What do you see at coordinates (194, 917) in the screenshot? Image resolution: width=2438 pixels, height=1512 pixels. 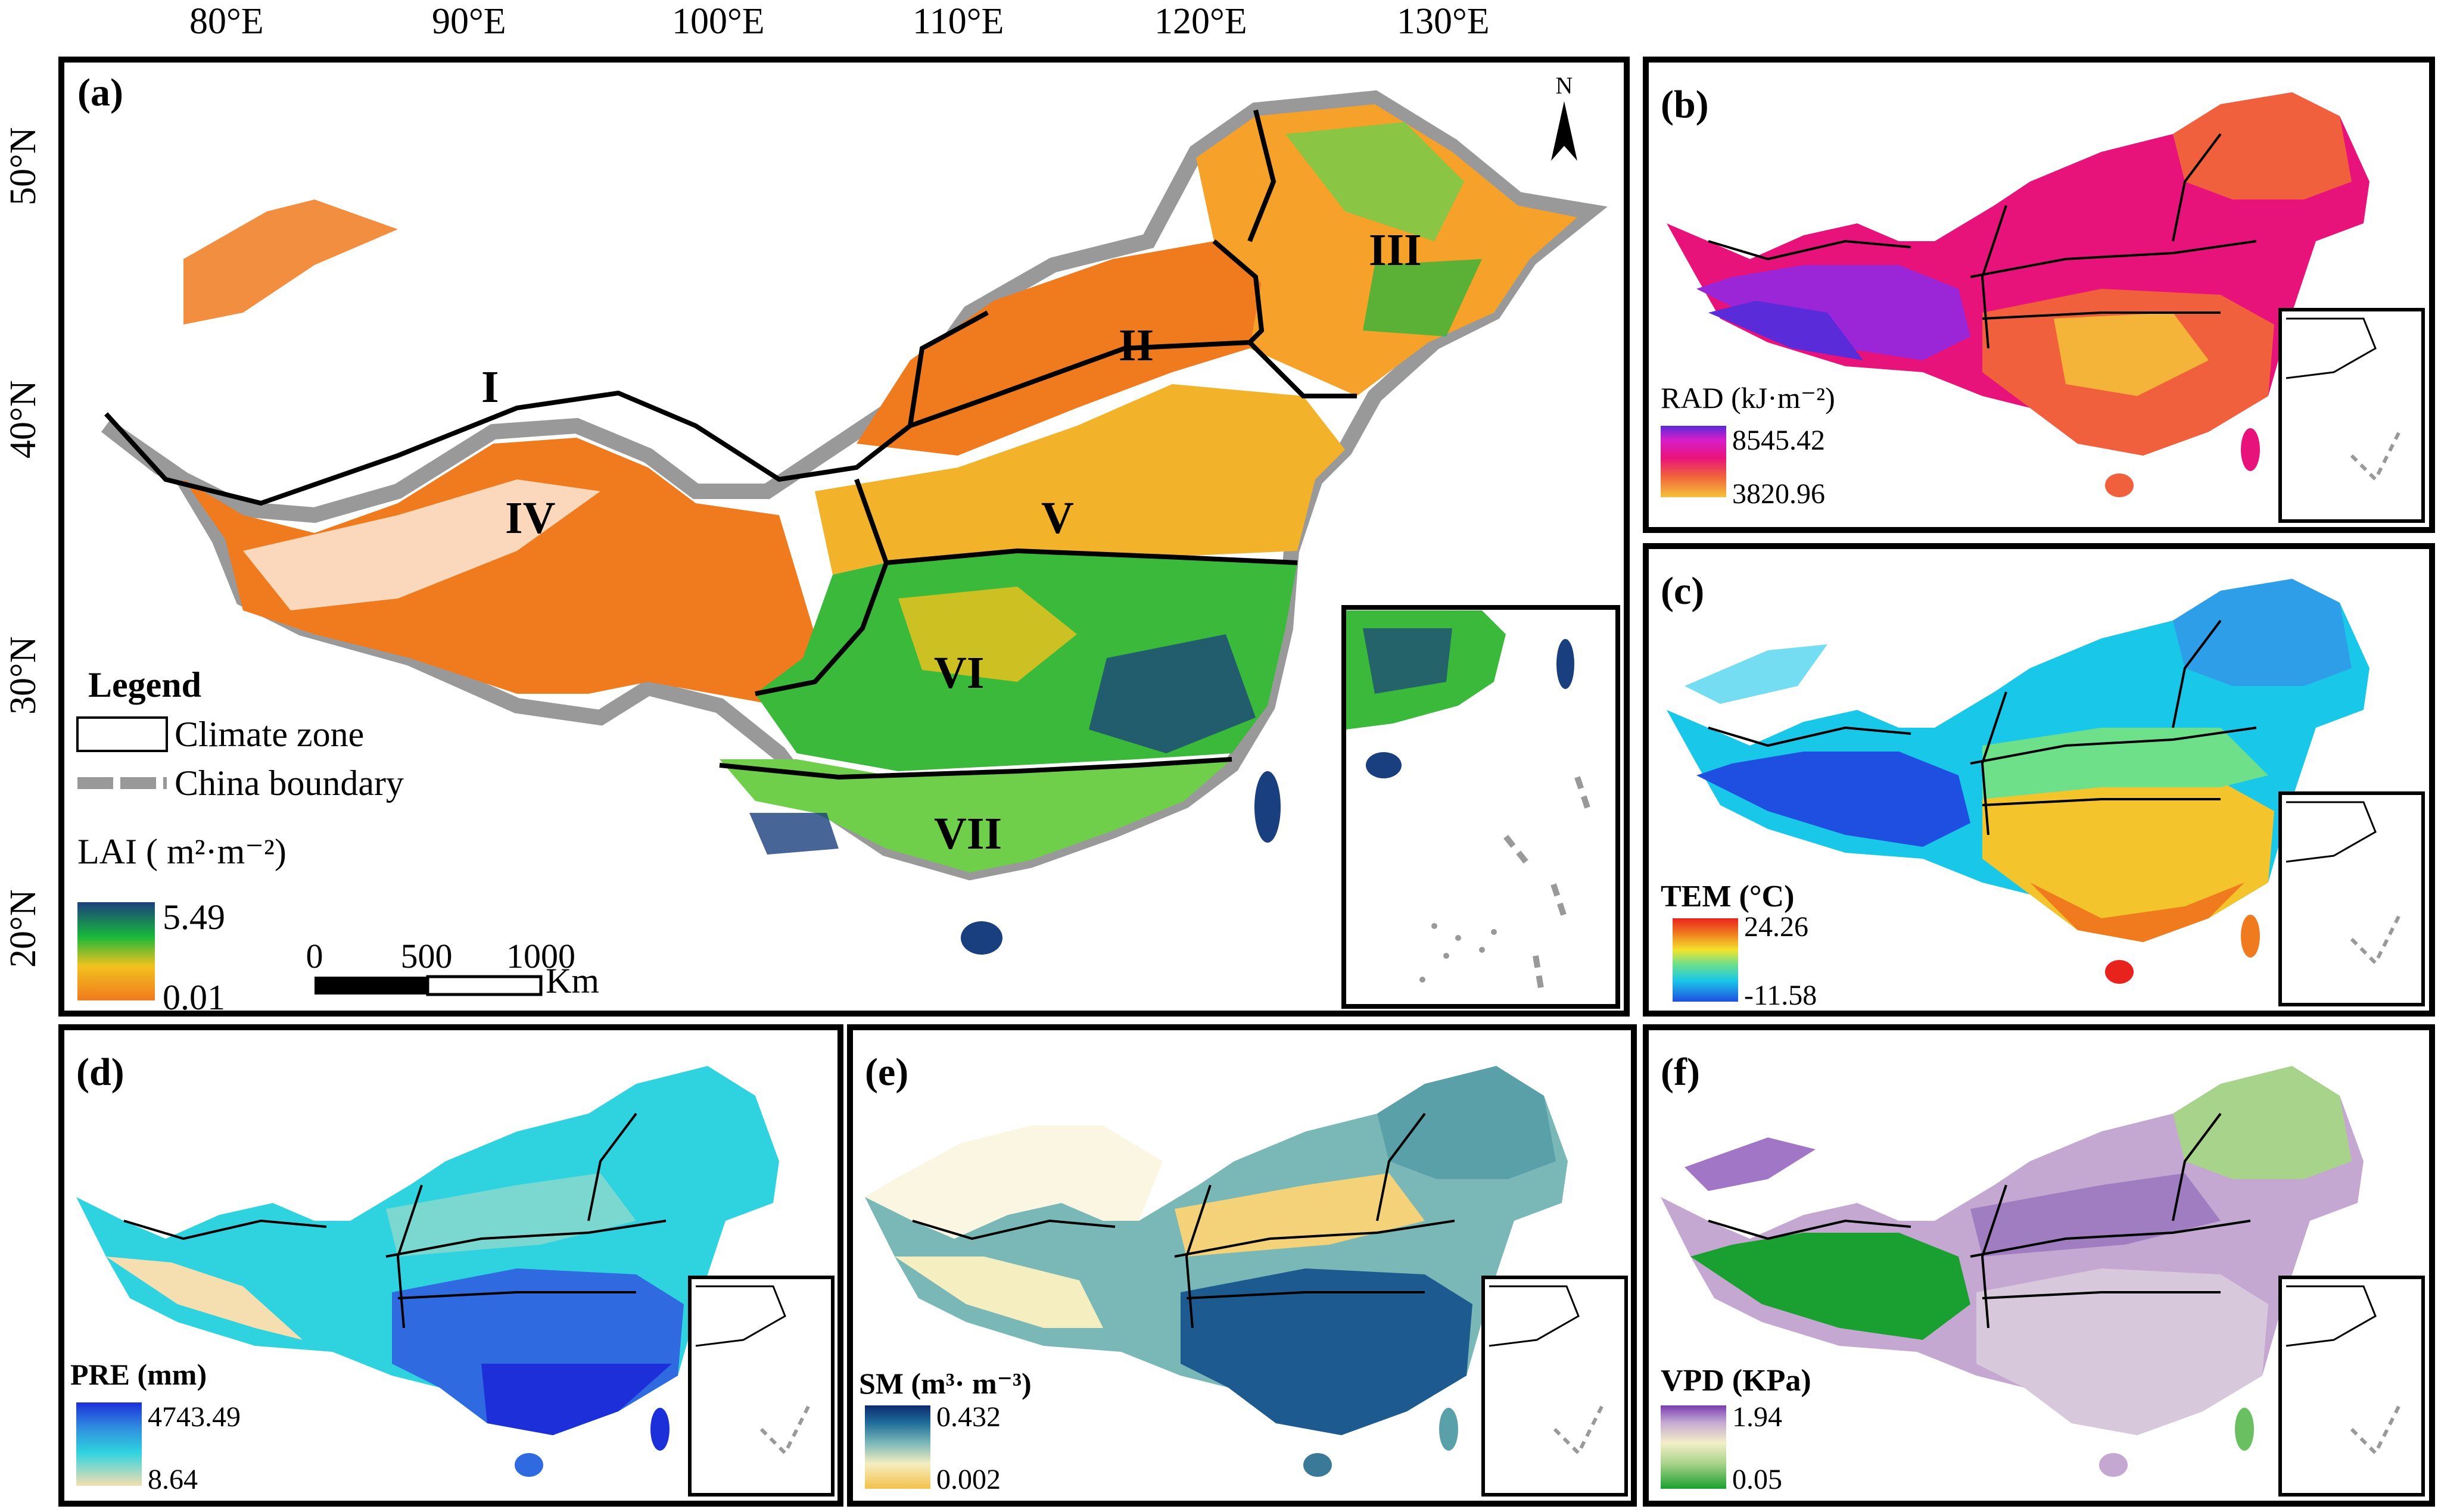 I see `colorbar-max: 5.49` at bounding box center [194, 917].